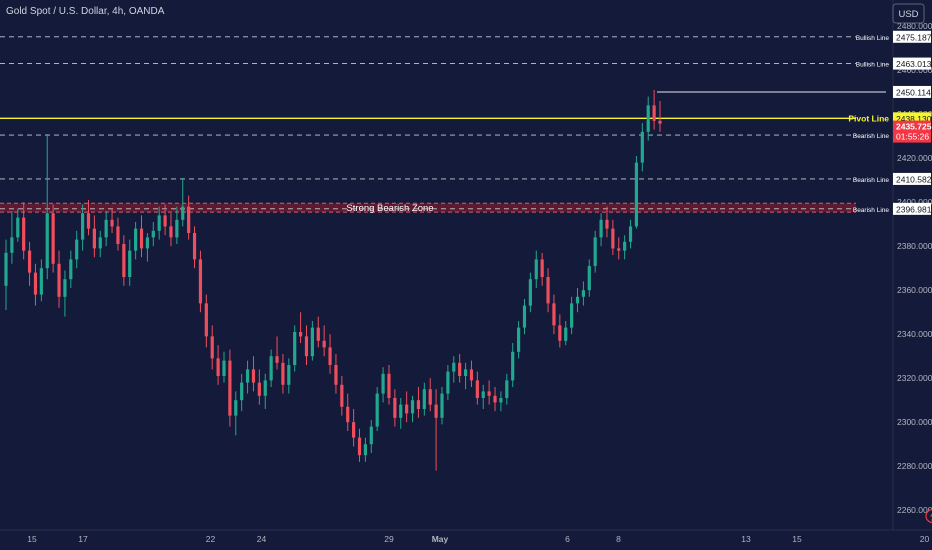  I want to click on strong-bearish-zone, so click(428, 208).